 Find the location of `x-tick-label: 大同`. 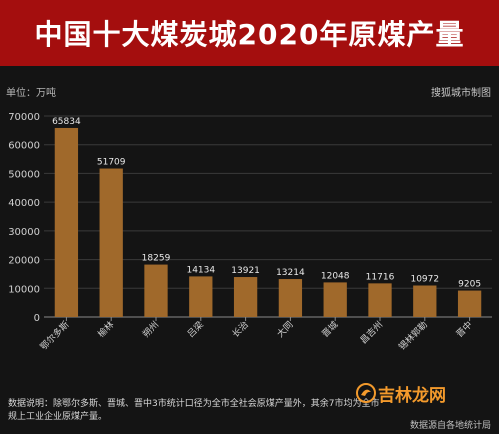

x-tick-label: 大同 is located at coordinates (284, 329).